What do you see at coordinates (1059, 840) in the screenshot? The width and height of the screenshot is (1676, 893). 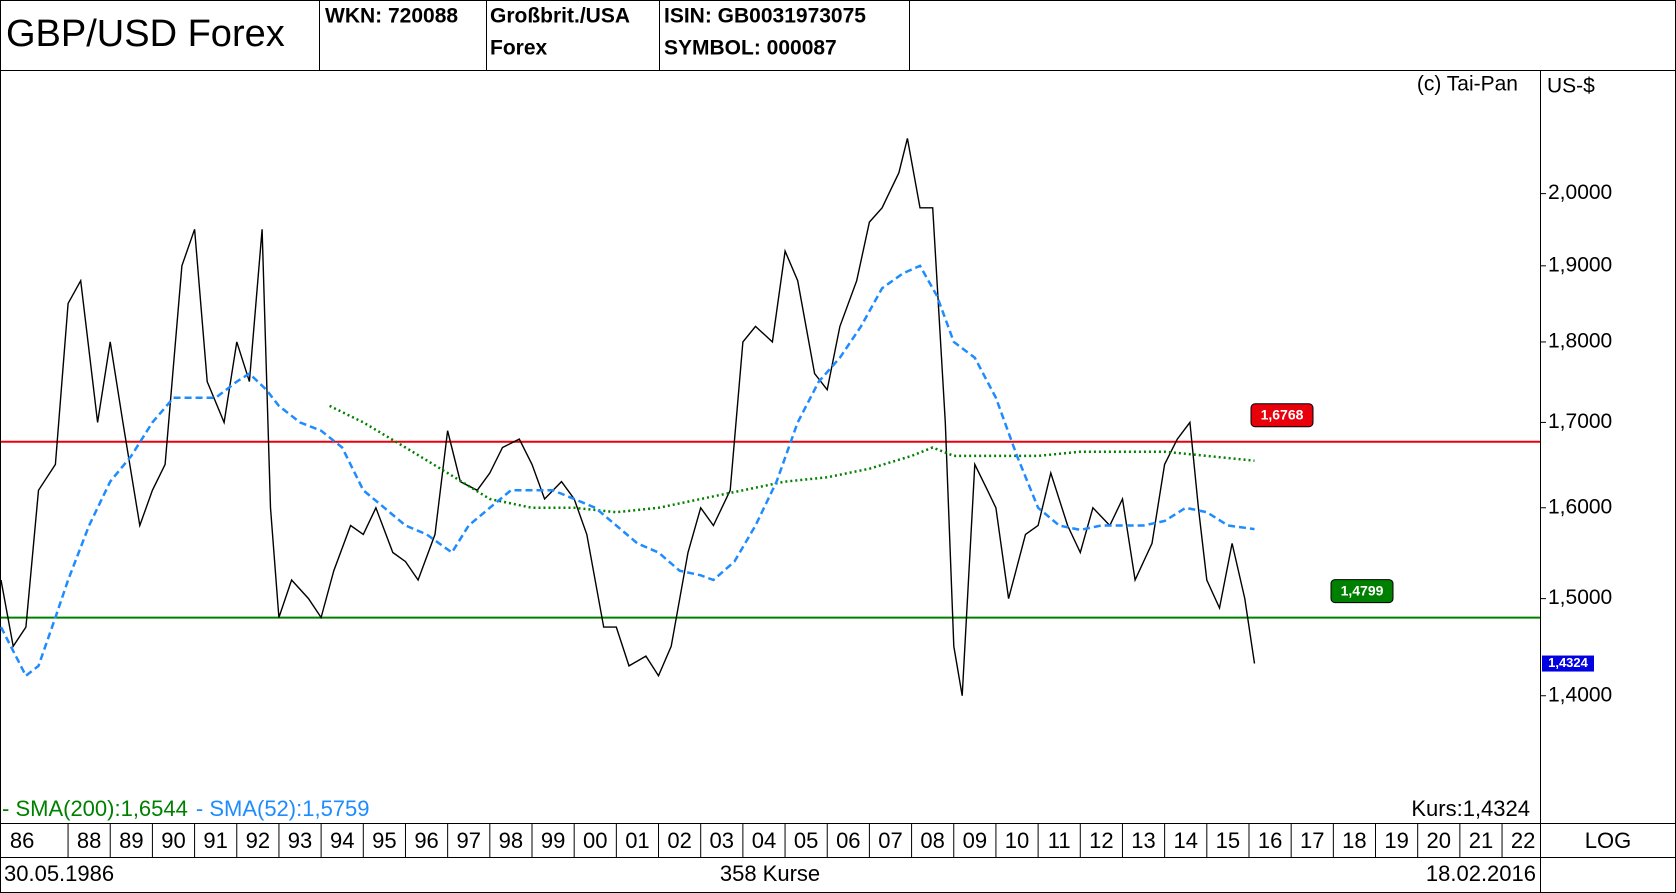 I see `x-tick-label: 11` at bounding box center [1059, 840].